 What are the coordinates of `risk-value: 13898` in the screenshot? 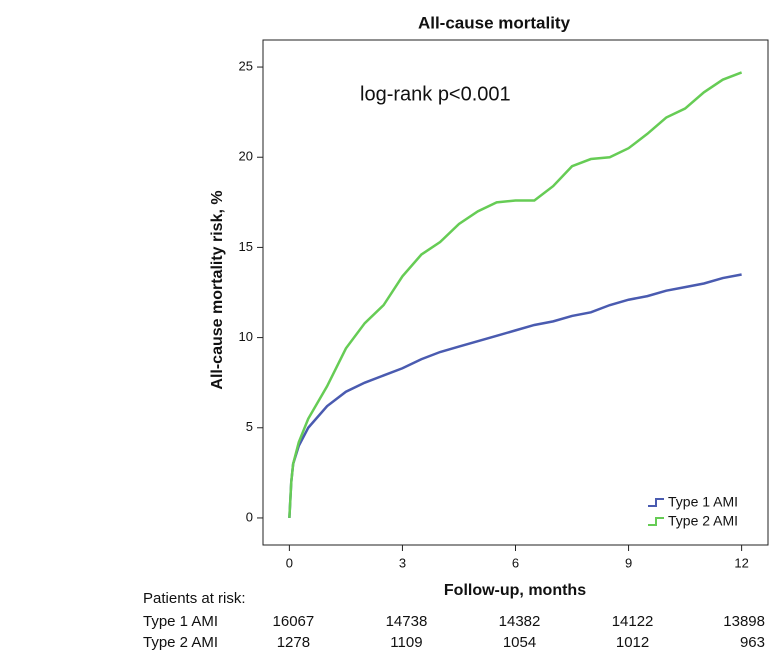 It's located at (744, 621).